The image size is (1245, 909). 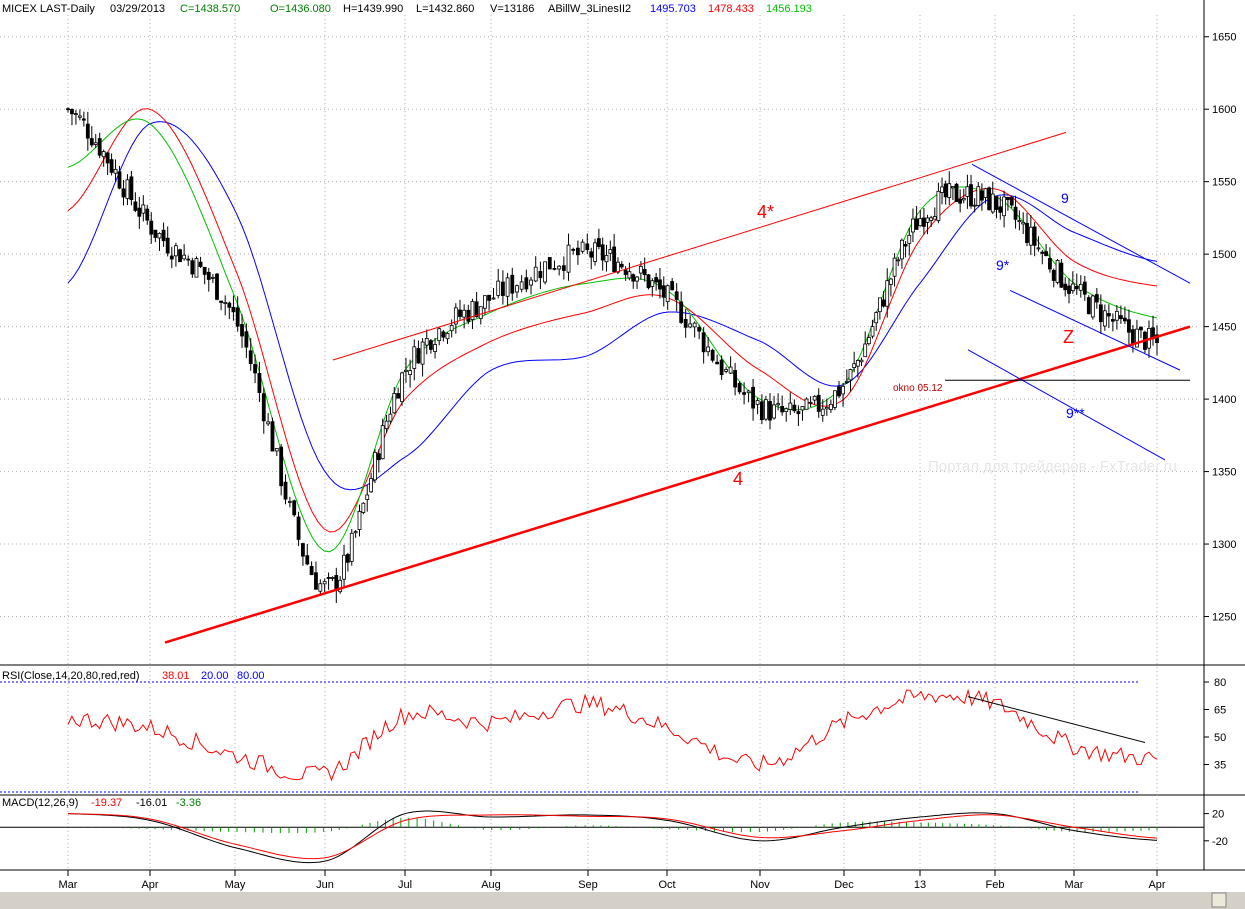 I want to click on y-tick-label: 1550, so click(x=1224, y=183).